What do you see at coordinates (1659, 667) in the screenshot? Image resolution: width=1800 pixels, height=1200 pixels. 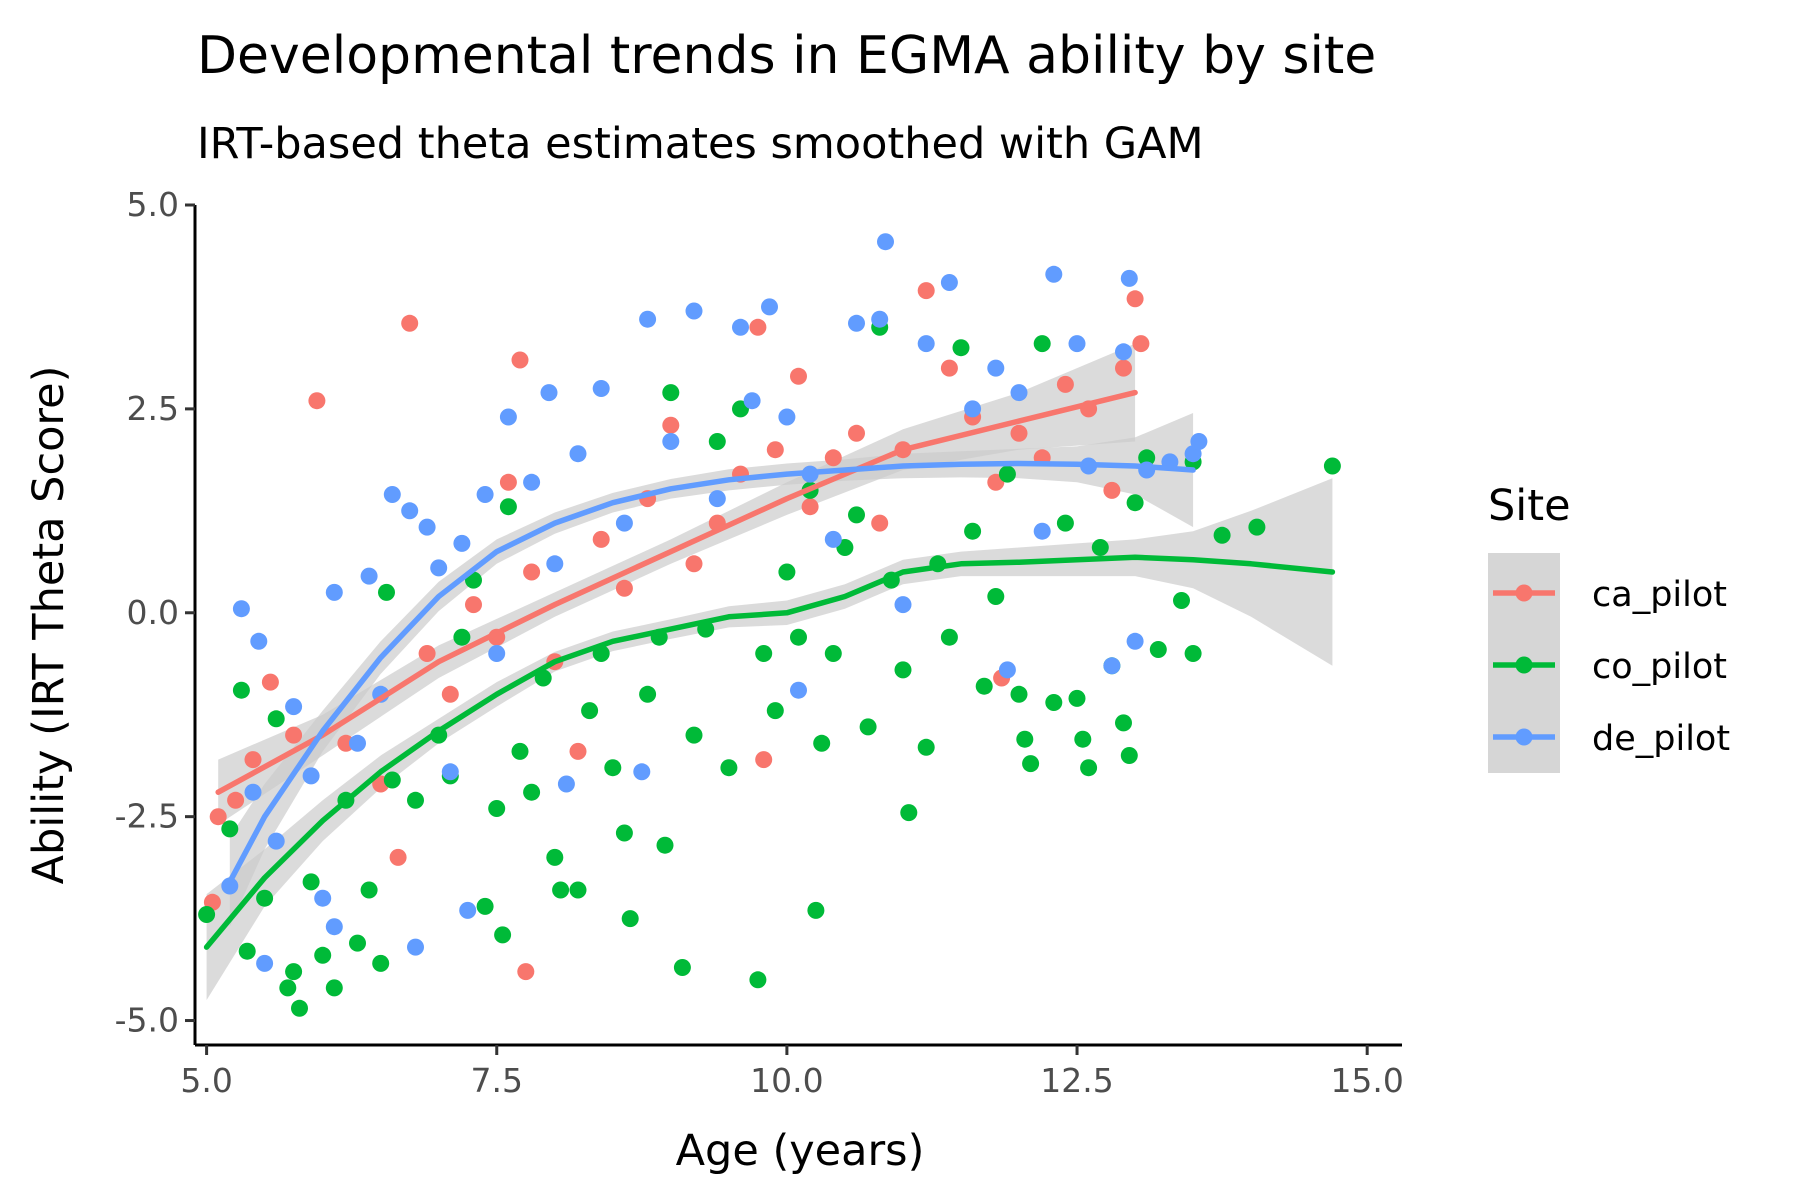 I see `legend-label-co_pilot: co_pilot` at bounding box center [1659, 667].